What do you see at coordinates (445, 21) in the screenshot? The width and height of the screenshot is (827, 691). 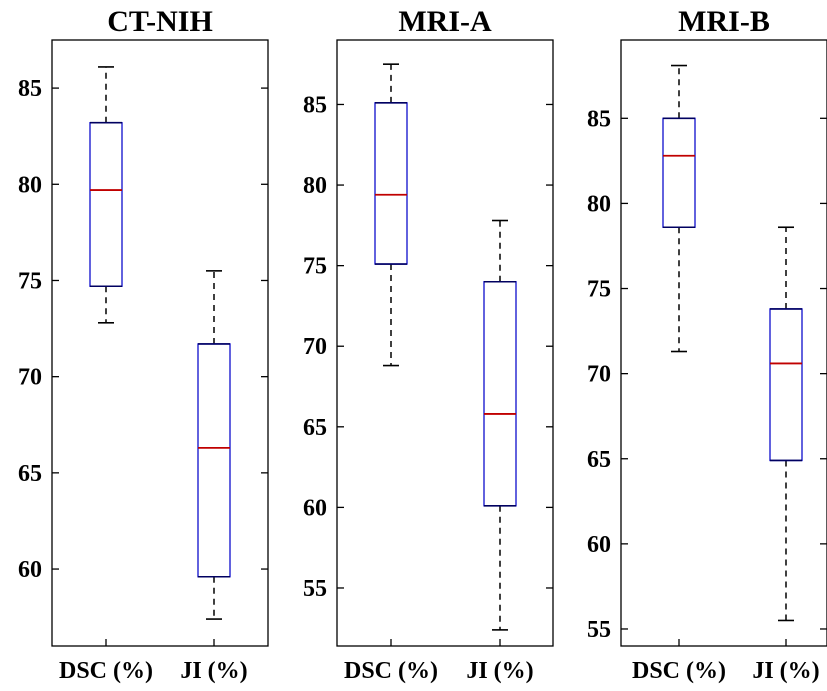 I see `chart-title: MRI-A` at bounding box center [445, 21].